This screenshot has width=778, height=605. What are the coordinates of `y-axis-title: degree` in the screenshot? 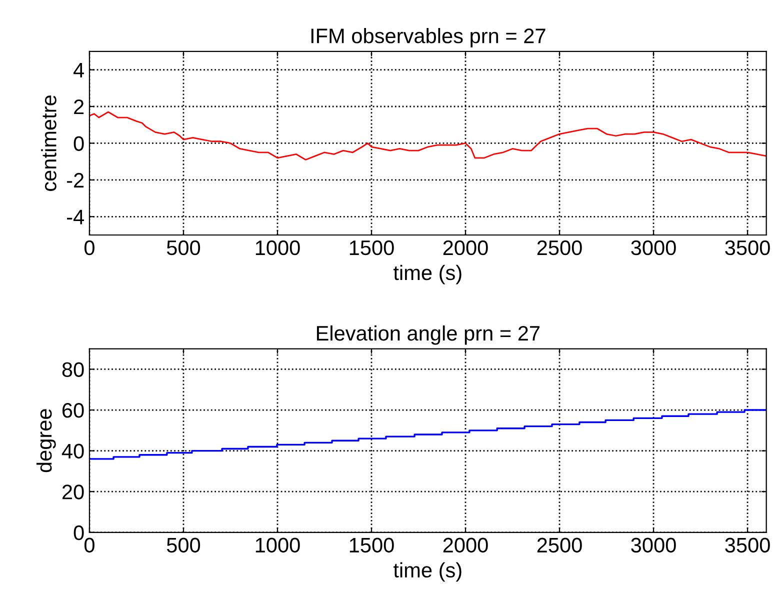 It's located at (46, 440).